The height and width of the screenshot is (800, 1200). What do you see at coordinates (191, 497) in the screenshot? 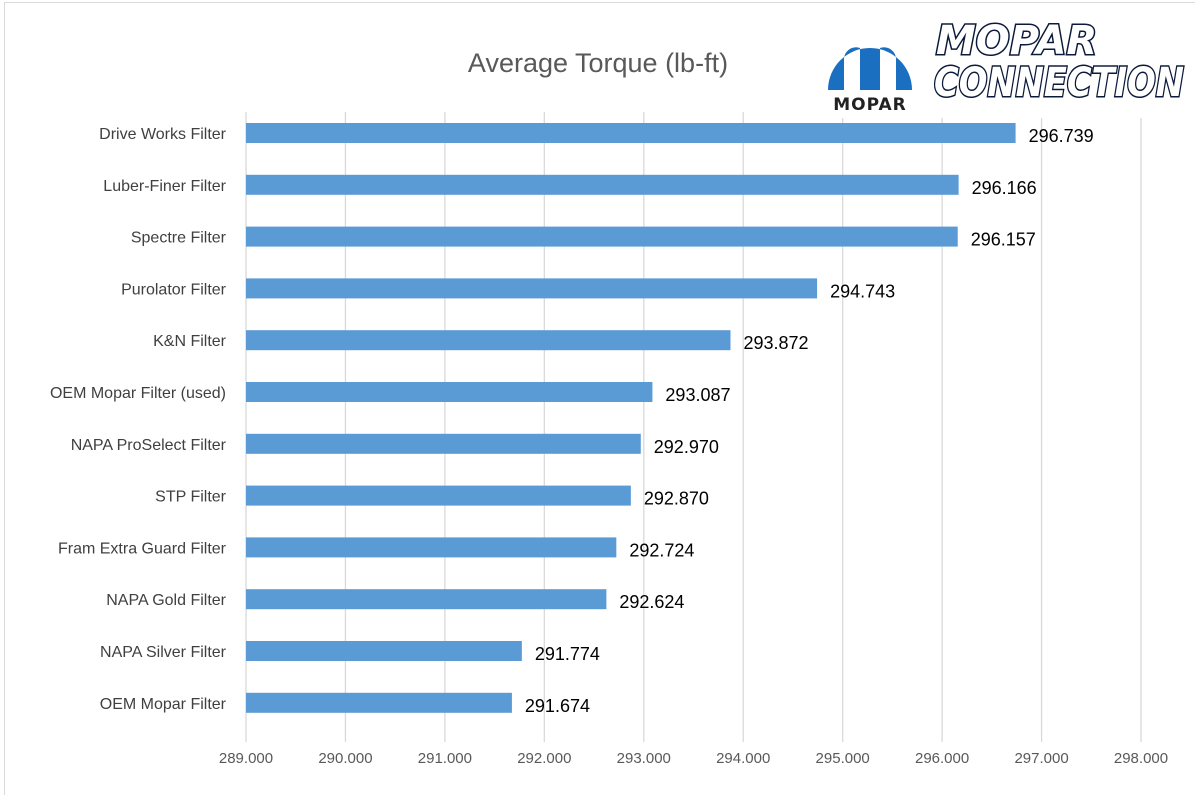
I see `category-label: STP Filter` at bounding box center [191, 497].